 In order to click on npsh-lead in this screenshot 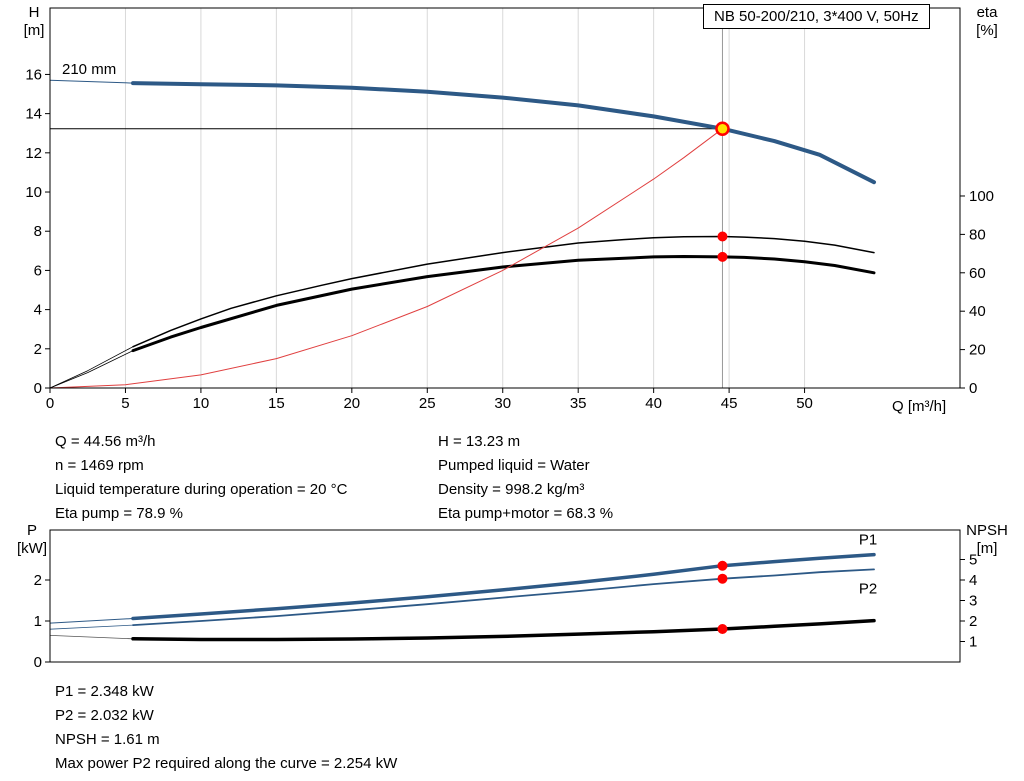, I will do `click(91, 637)`.